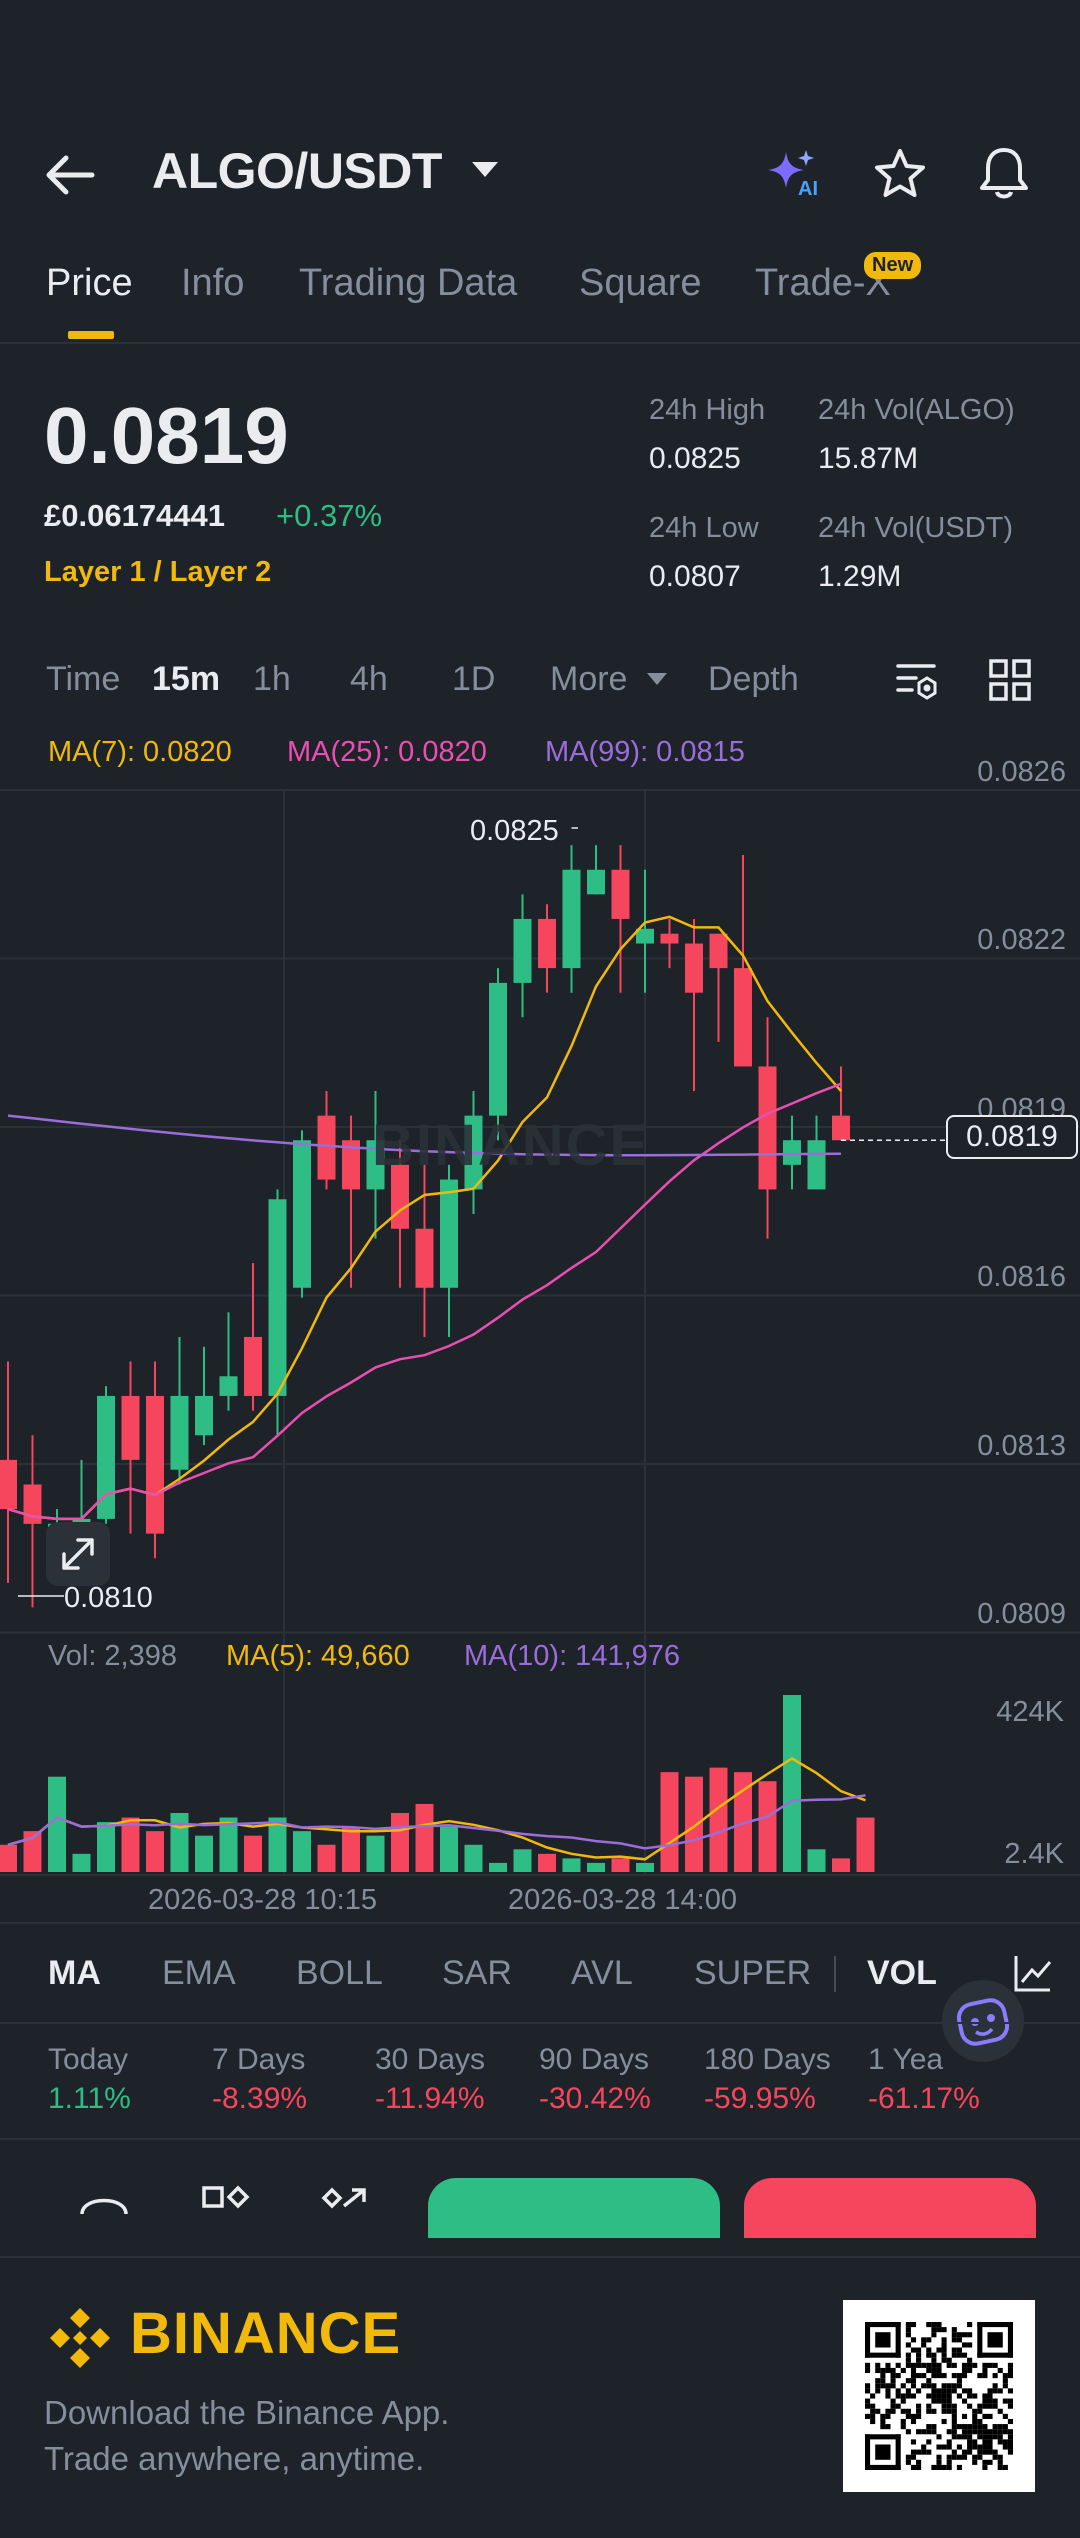 The height and width of the screenshot is (2538, 1080). What do you see at coordinates (1004, 173) in the screenshot?
I see `bell-icon` at bounding box center [1004, 173].